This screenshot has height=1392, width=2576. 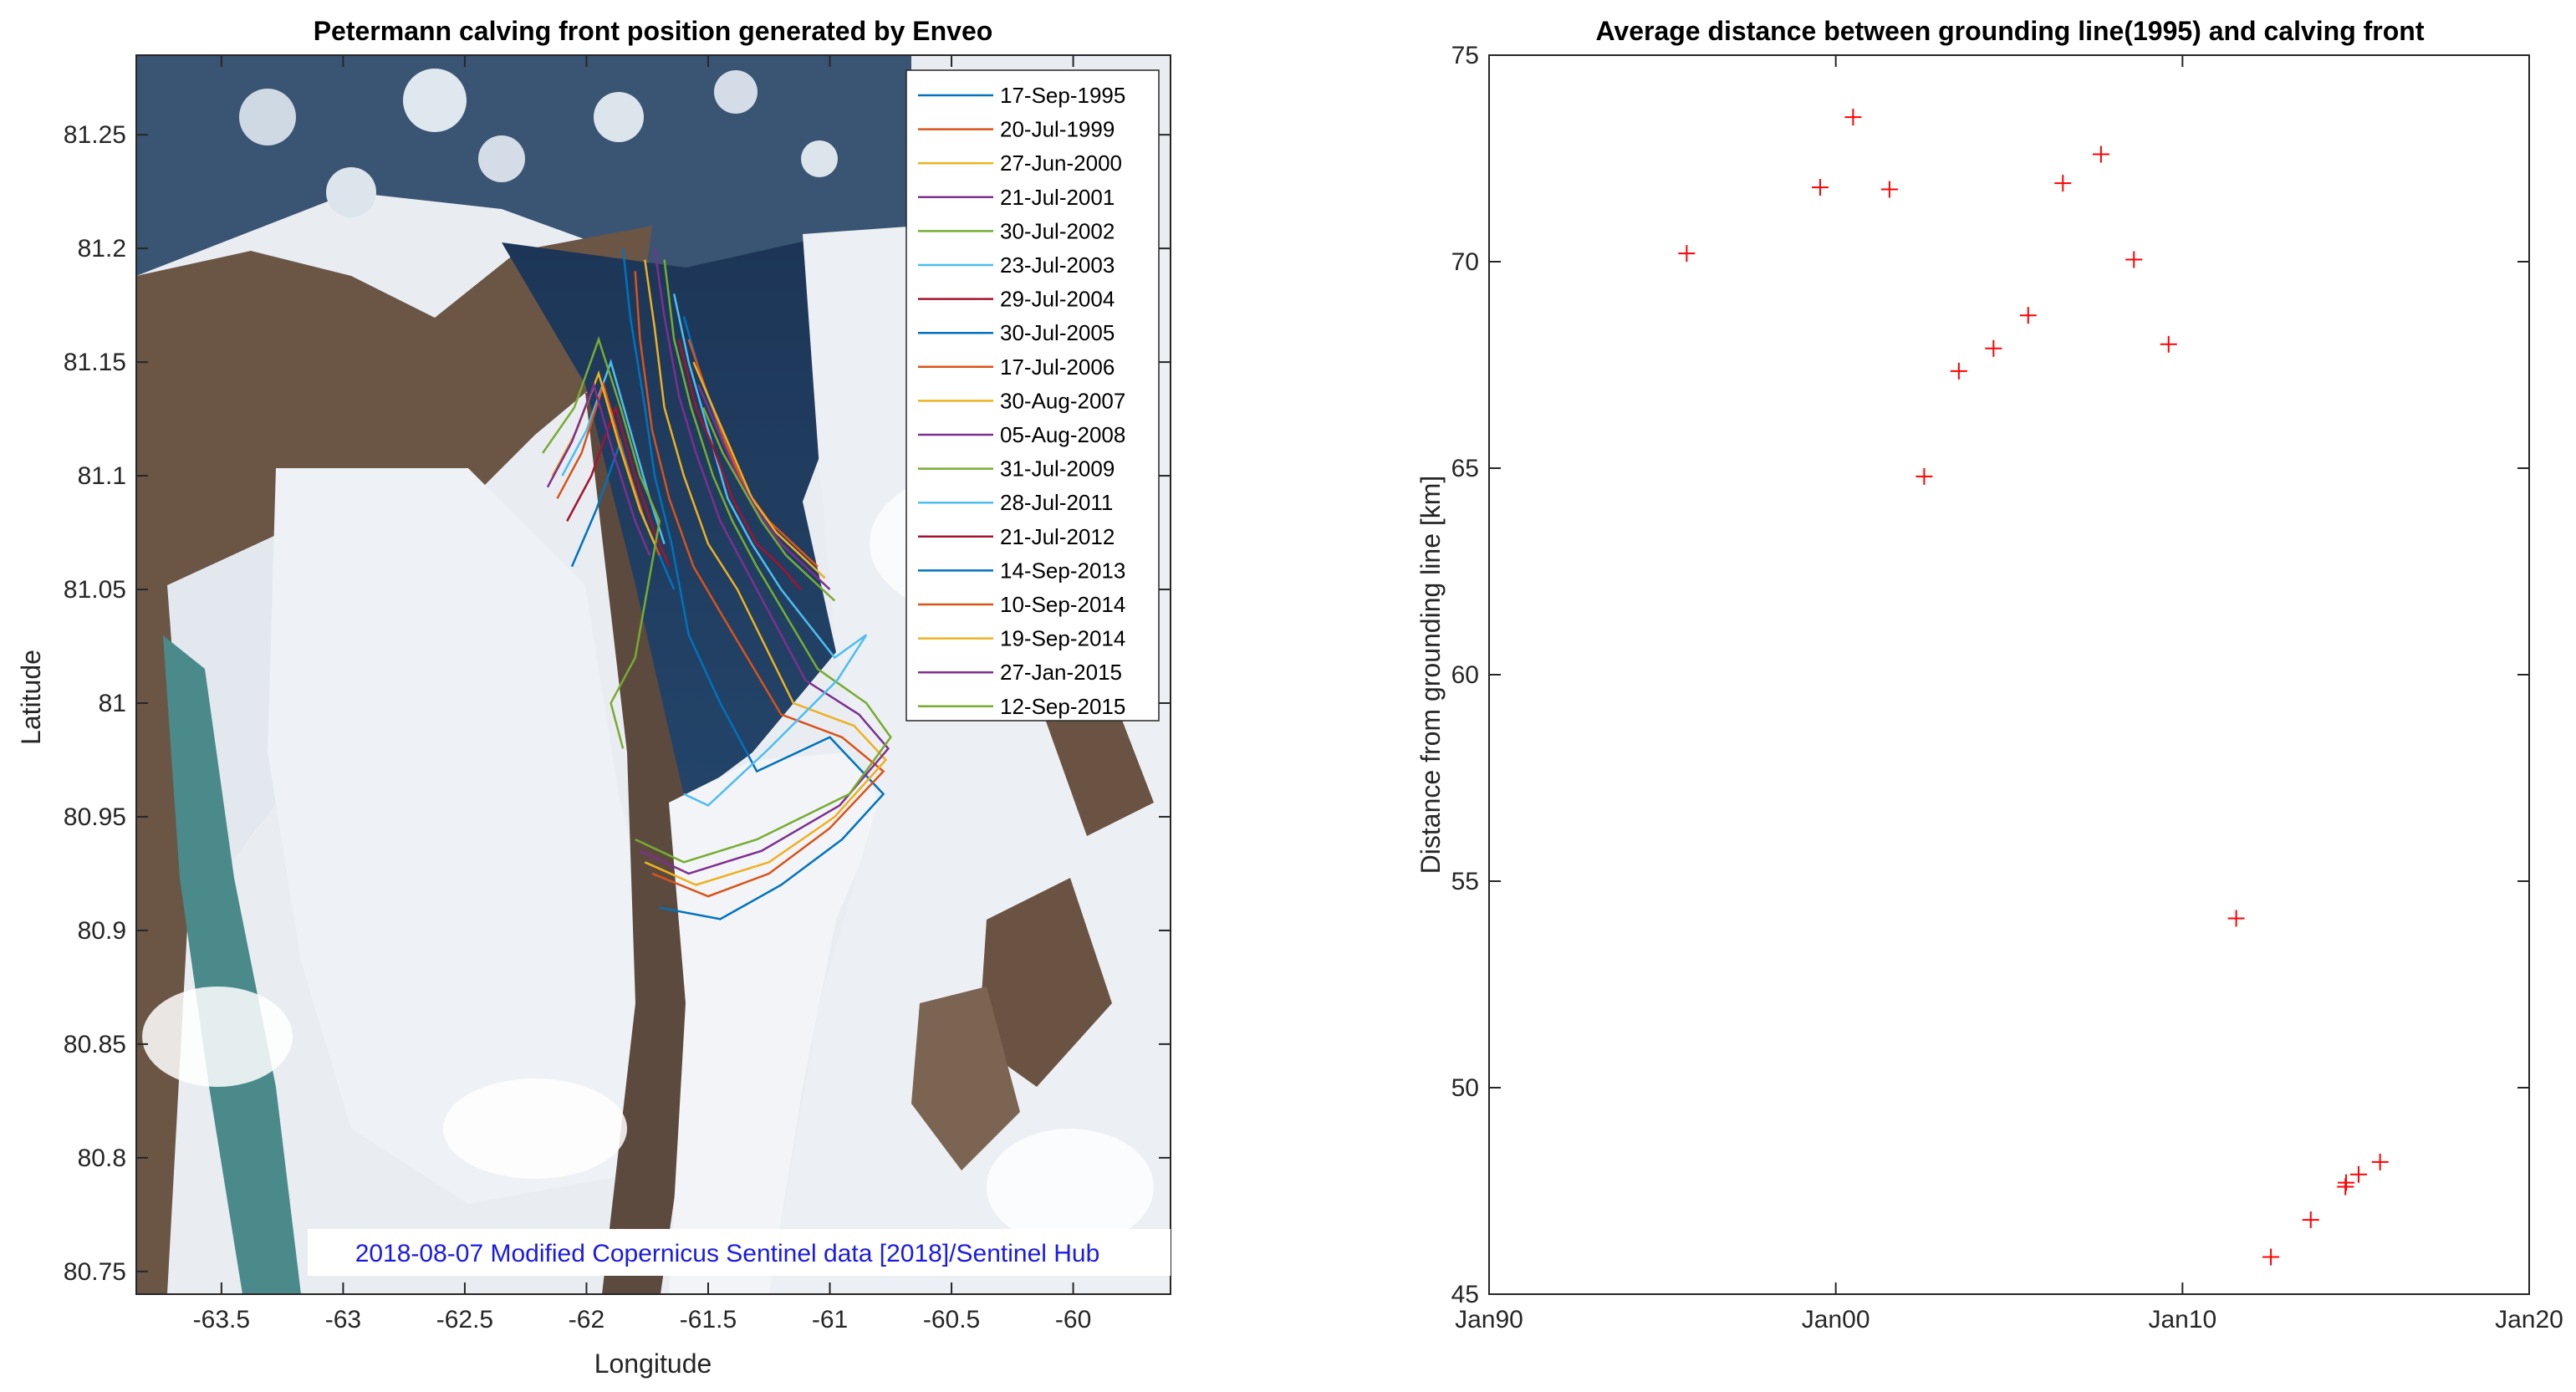 I want to click on calving-front-lines, so click(x=717, y=583).